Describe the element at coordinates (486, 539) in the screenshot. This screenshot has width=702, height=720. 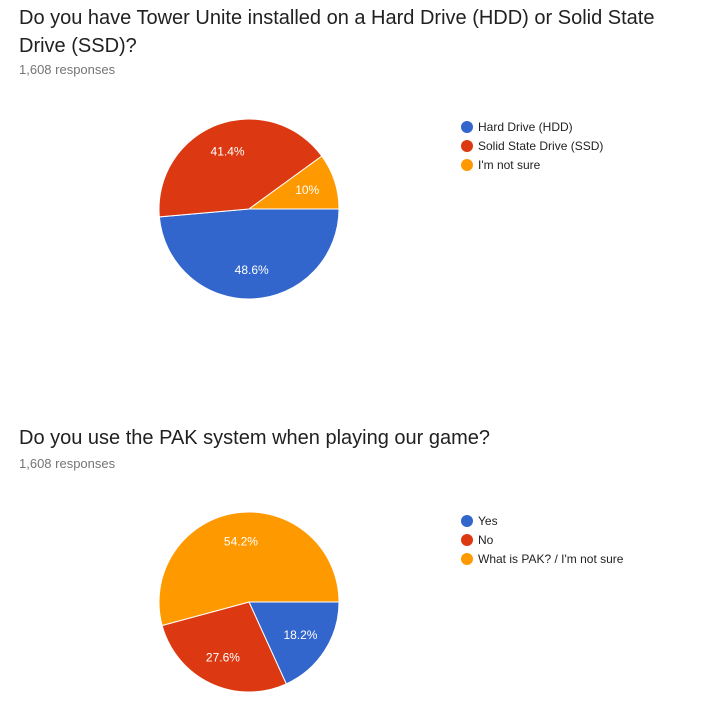
I see `legend-label: No` at that location.